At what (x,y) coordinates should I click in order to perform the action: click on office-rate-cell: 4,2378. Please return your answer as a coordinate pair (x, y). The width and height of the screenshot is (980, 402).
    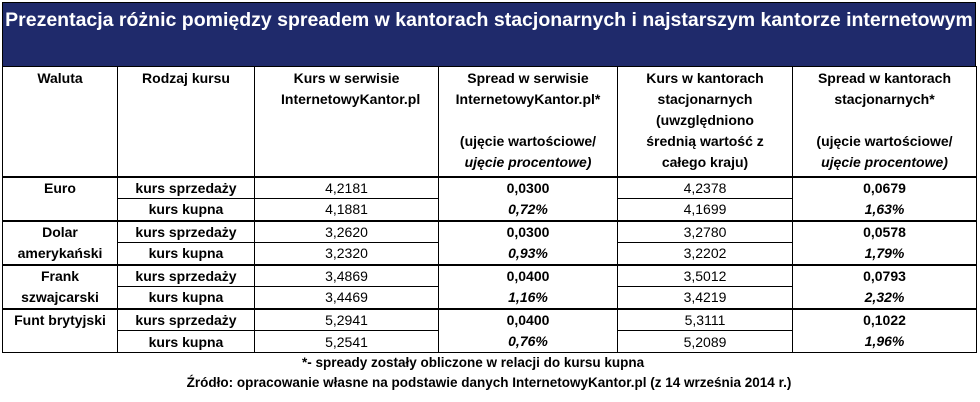
    Looking at the image, I should click on (705, 187).